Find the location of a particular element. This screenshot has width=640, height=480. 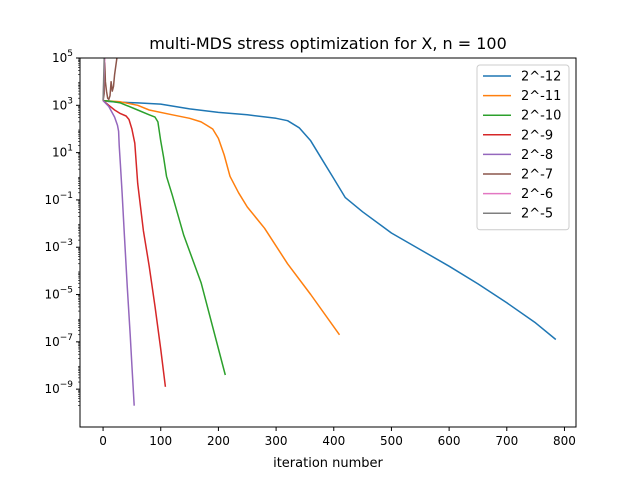

series-line-2^-10 is located at coordinates (165, 237).